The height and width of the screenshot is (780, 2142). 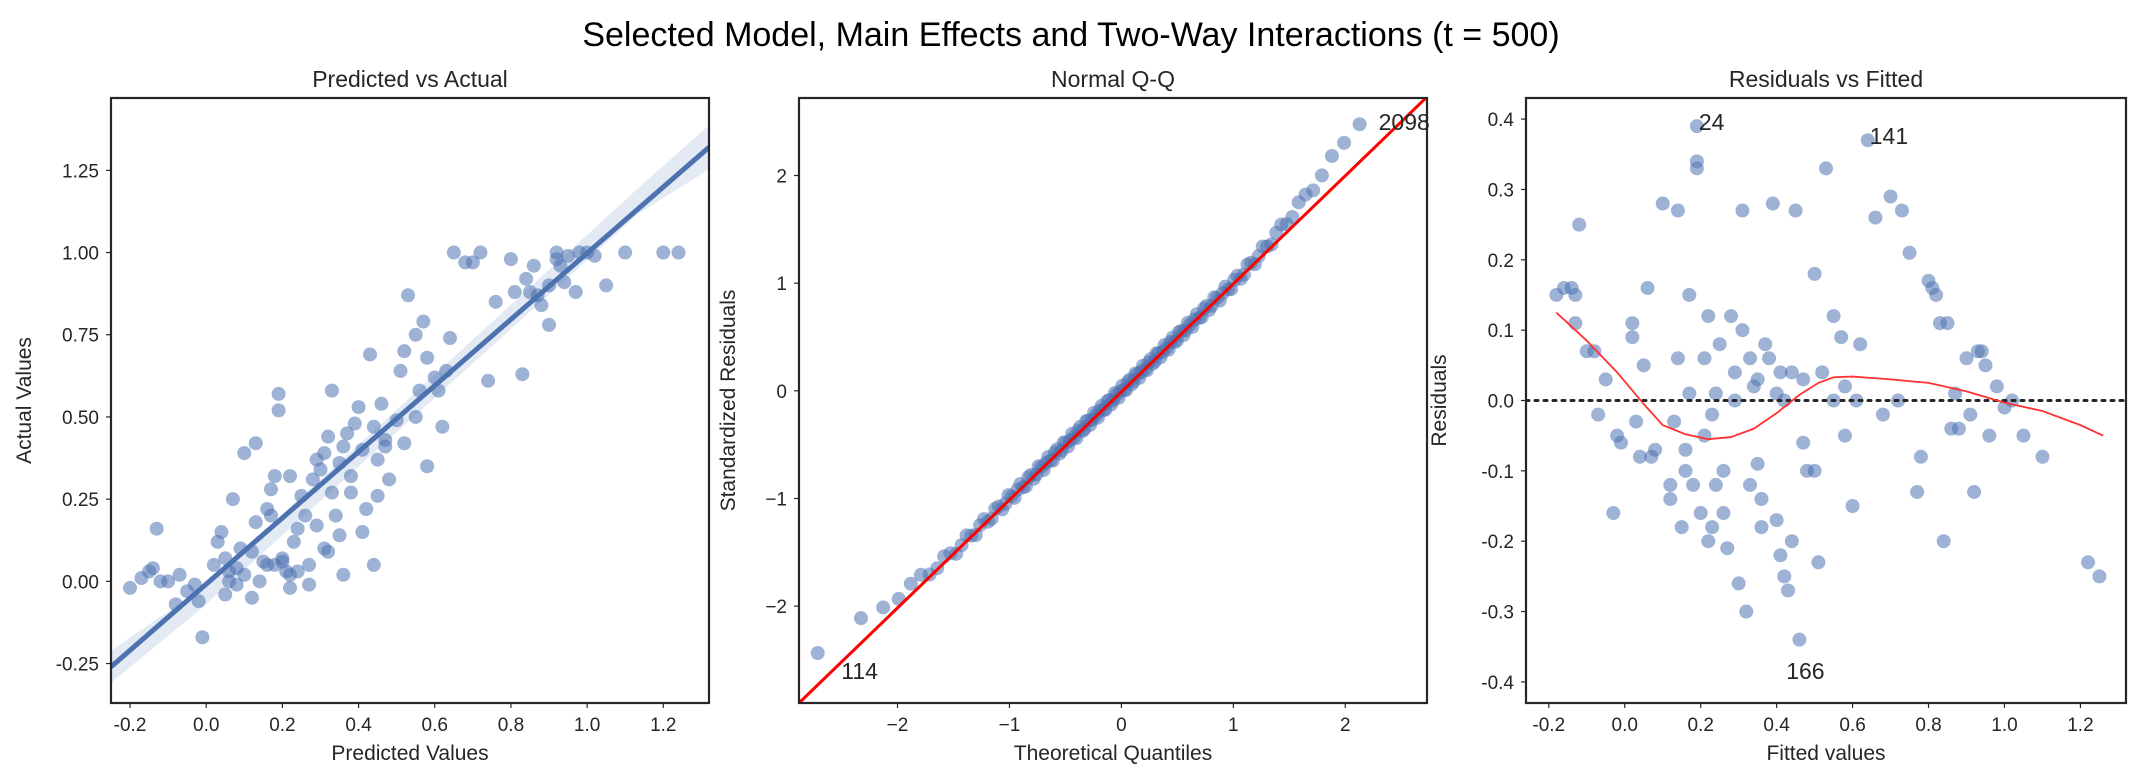 I want to click on point-annotation: 114, so click(x=859, y=671).